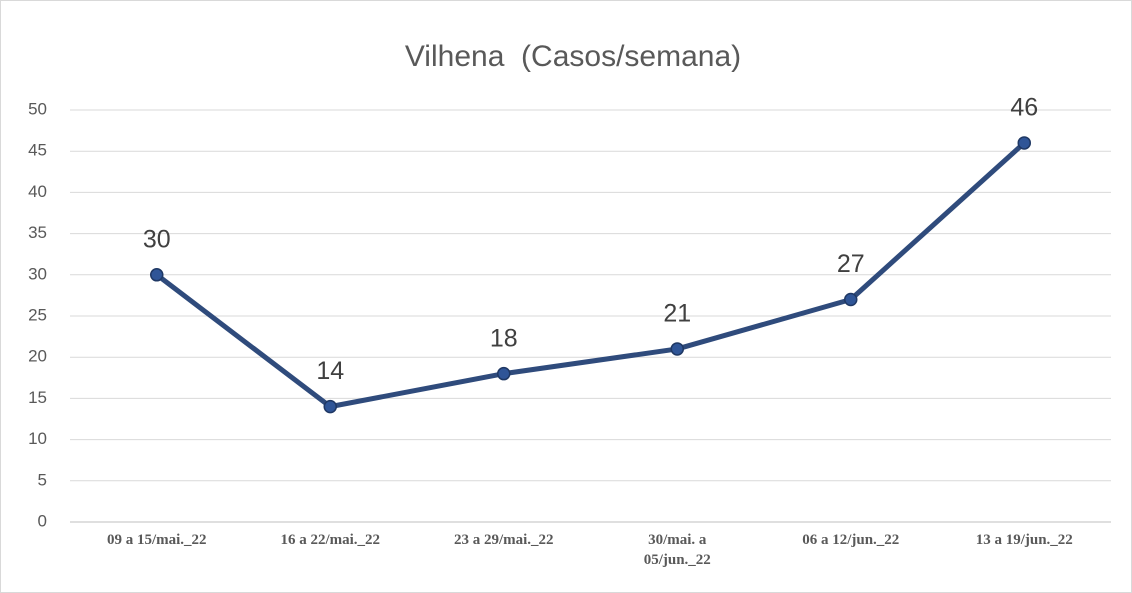 This screenshot has width=1132, height=593. Describe the element at coordinates (37, 232) in the screenshot. I see `y-tick-label: 35` at that location.